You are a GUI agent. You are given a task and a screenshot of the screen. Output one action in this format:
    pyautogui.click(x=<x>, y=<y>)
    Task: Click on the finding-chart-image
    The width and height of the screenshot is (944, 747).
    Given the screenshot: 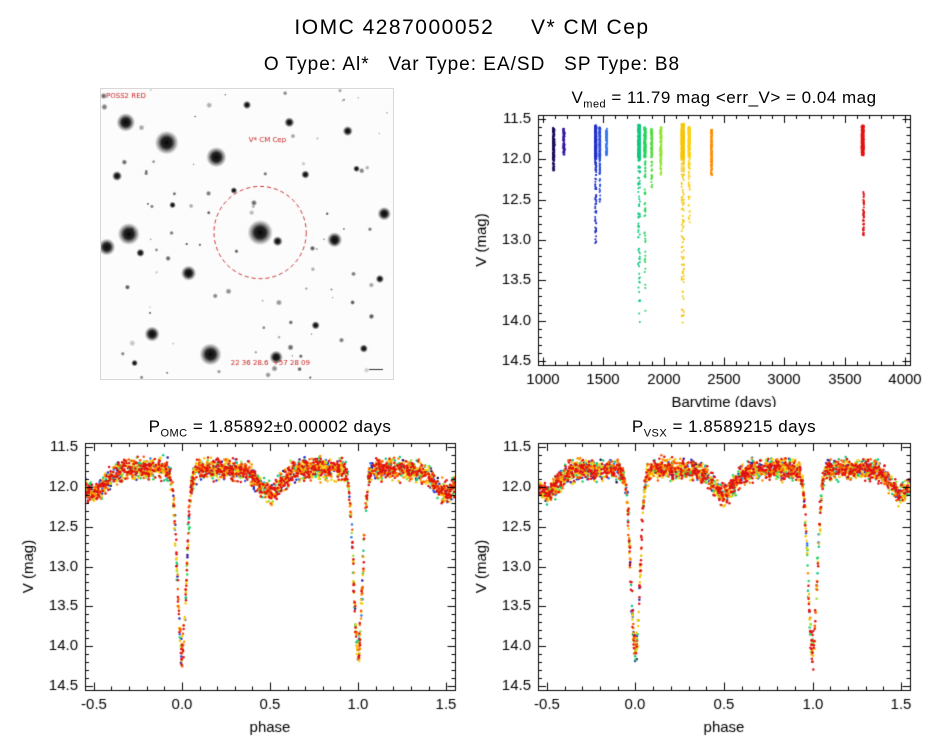 What is the action you would take?
    pyautogui.click(x=247, y=234)
    